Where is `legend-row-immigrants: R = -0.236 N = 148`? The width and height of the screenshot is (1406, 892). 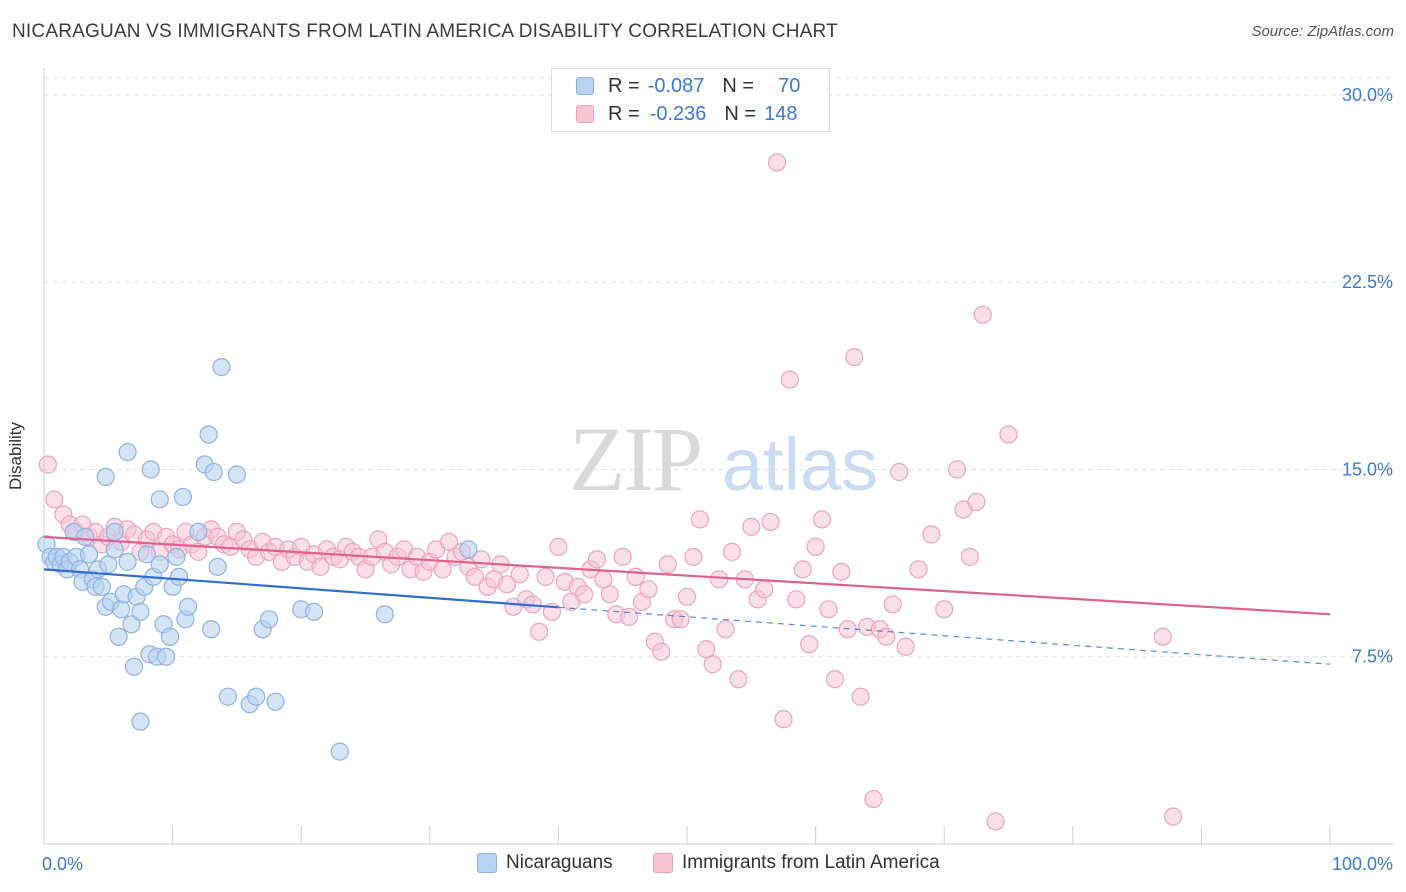 legend-row-immigrants: R = -0.236 N = 148 is located at coordinates (674, 114).